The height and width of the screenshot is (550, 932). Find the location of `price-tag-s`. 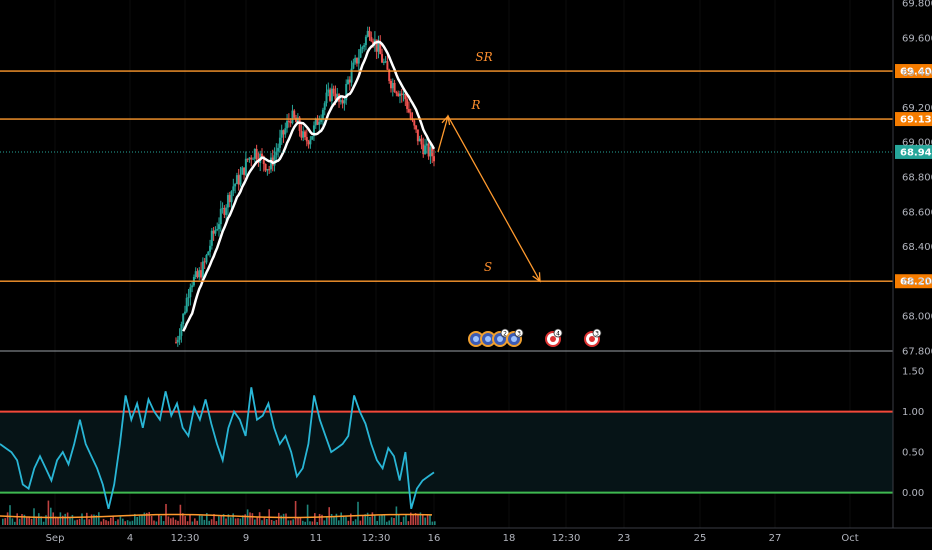

price-tag-s is located at coordinates (913, 281).